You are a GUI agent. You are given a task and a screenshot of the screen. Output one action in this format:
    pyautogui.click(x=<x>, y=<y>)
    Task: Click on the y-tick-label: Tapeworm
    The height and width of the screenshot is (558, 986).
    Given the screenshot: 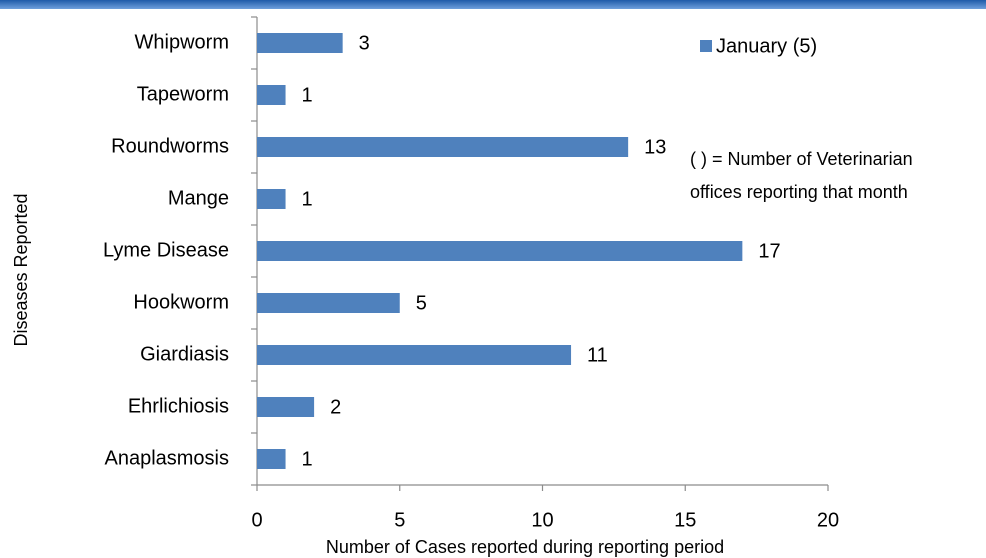 What is the action you would take?
    pyautogui.click(x=183, y=94)
    